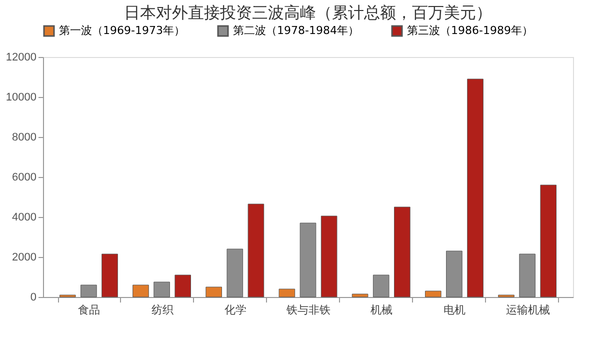  I want to click on x-tick-label: 运输机械, so click(528, 310).